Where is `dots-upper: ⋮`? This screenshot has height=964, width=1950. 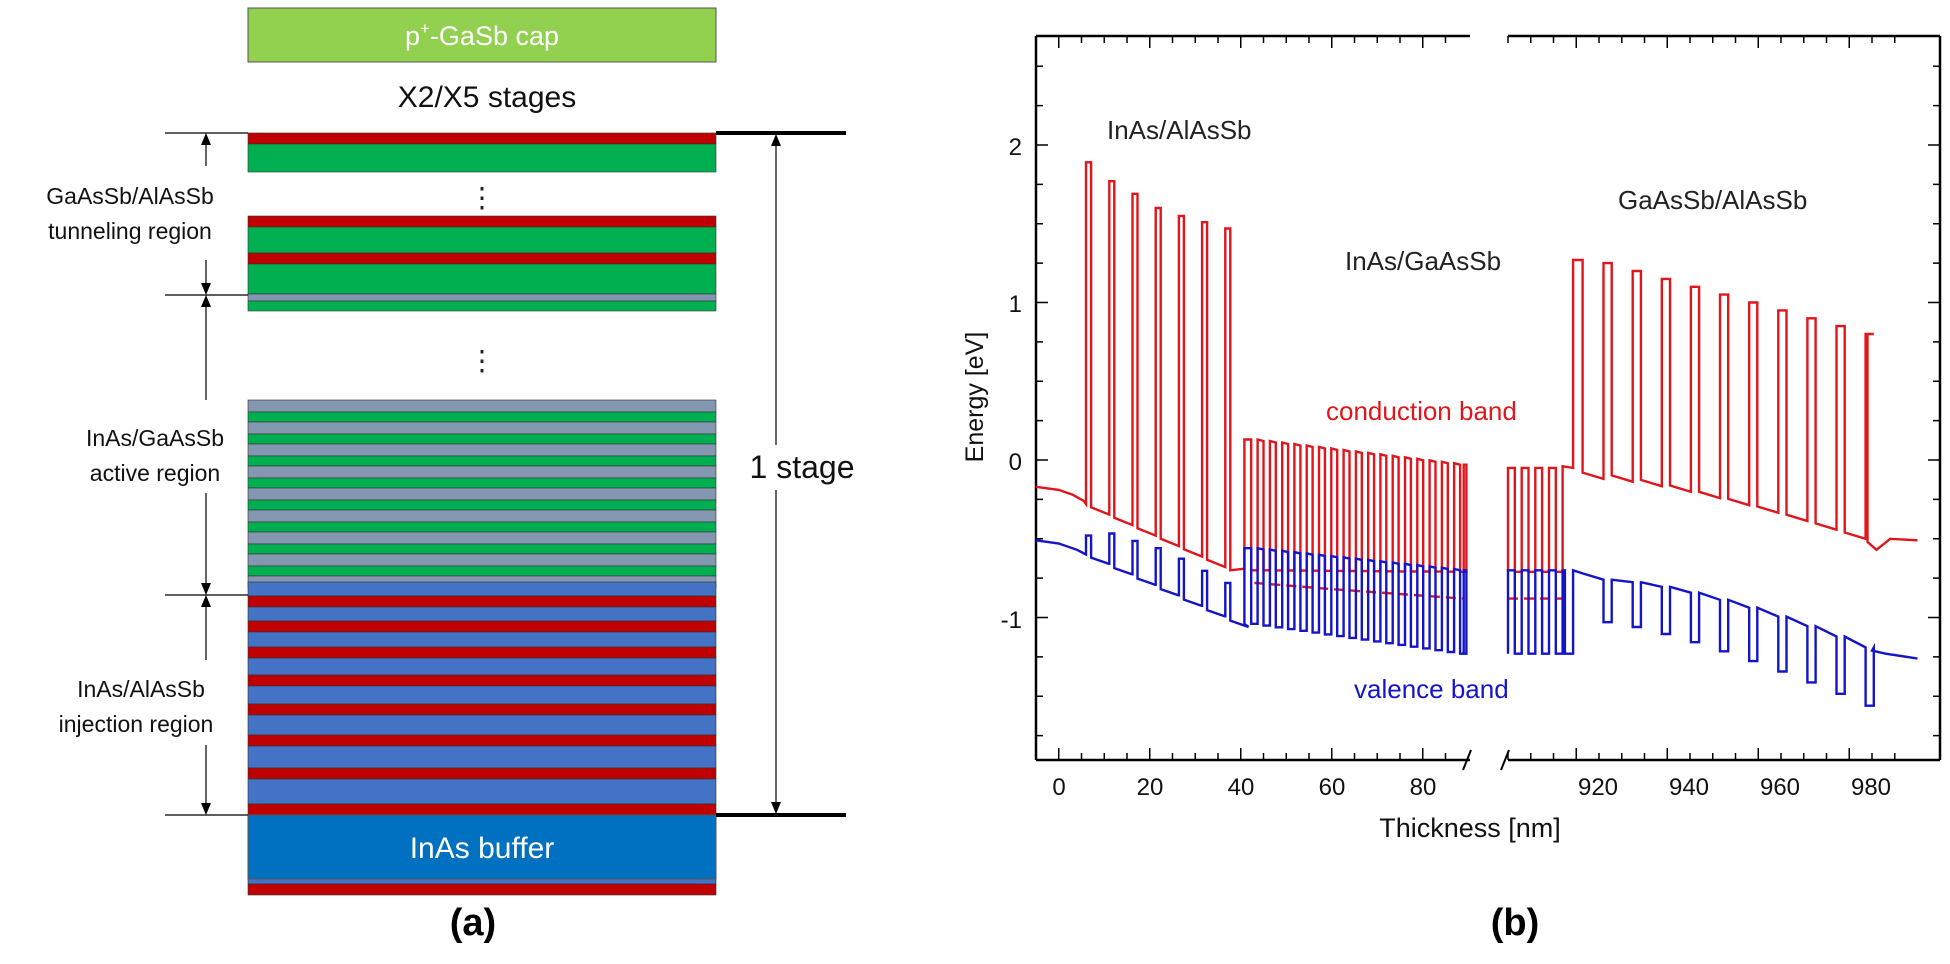 dots-upper: ⋮ is located at coordinates (482, 197).